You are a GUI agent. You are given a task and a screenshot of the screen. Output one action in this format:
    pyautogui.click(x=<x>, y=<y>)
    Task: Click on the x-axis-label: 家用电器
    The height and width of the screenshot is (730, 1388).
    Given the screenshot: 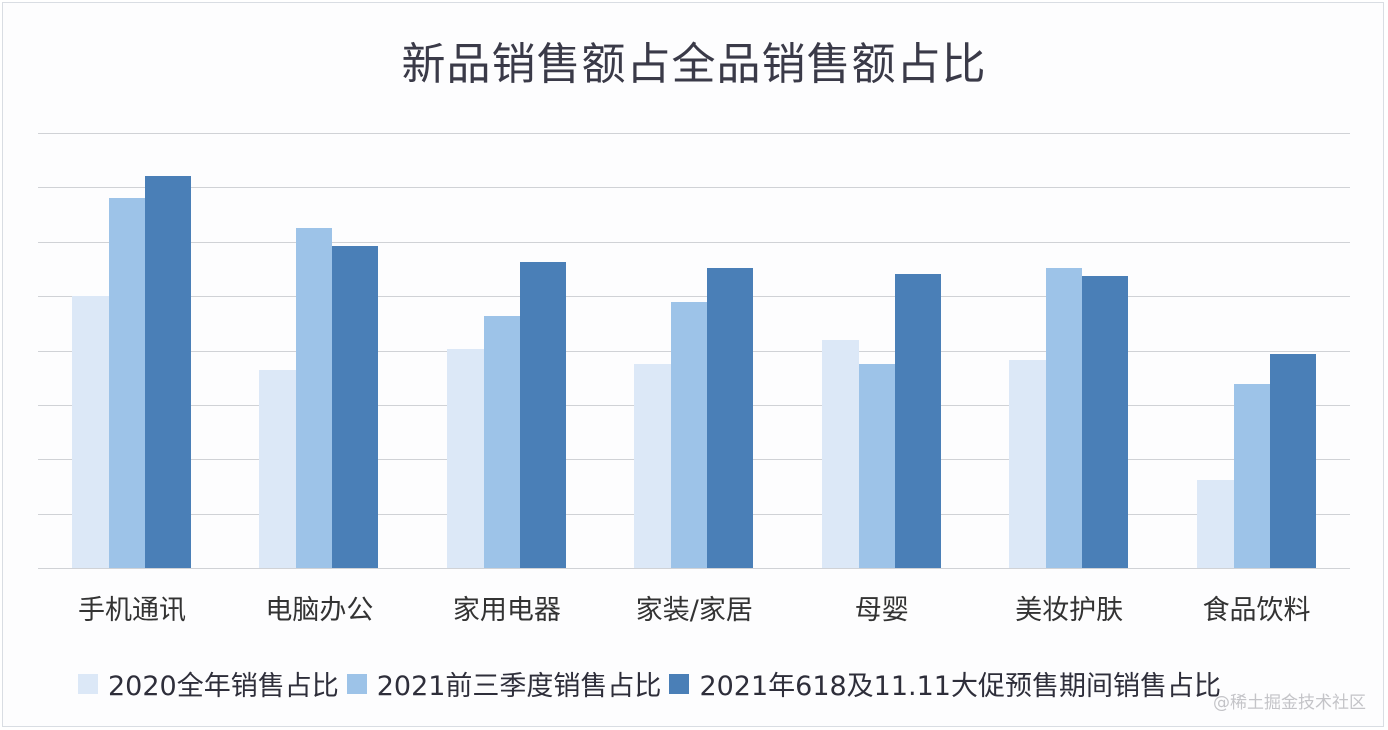 What is the action you would take?
    pyautogui.click(x=506, y=610)
    